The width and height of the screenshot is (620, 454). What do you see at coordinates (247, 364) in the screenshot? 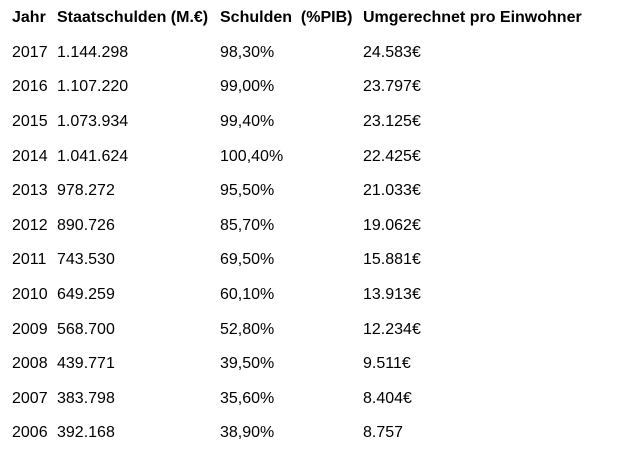
I see `cell-schulden-pib: 39,50%` at bounding box center [247, 364].